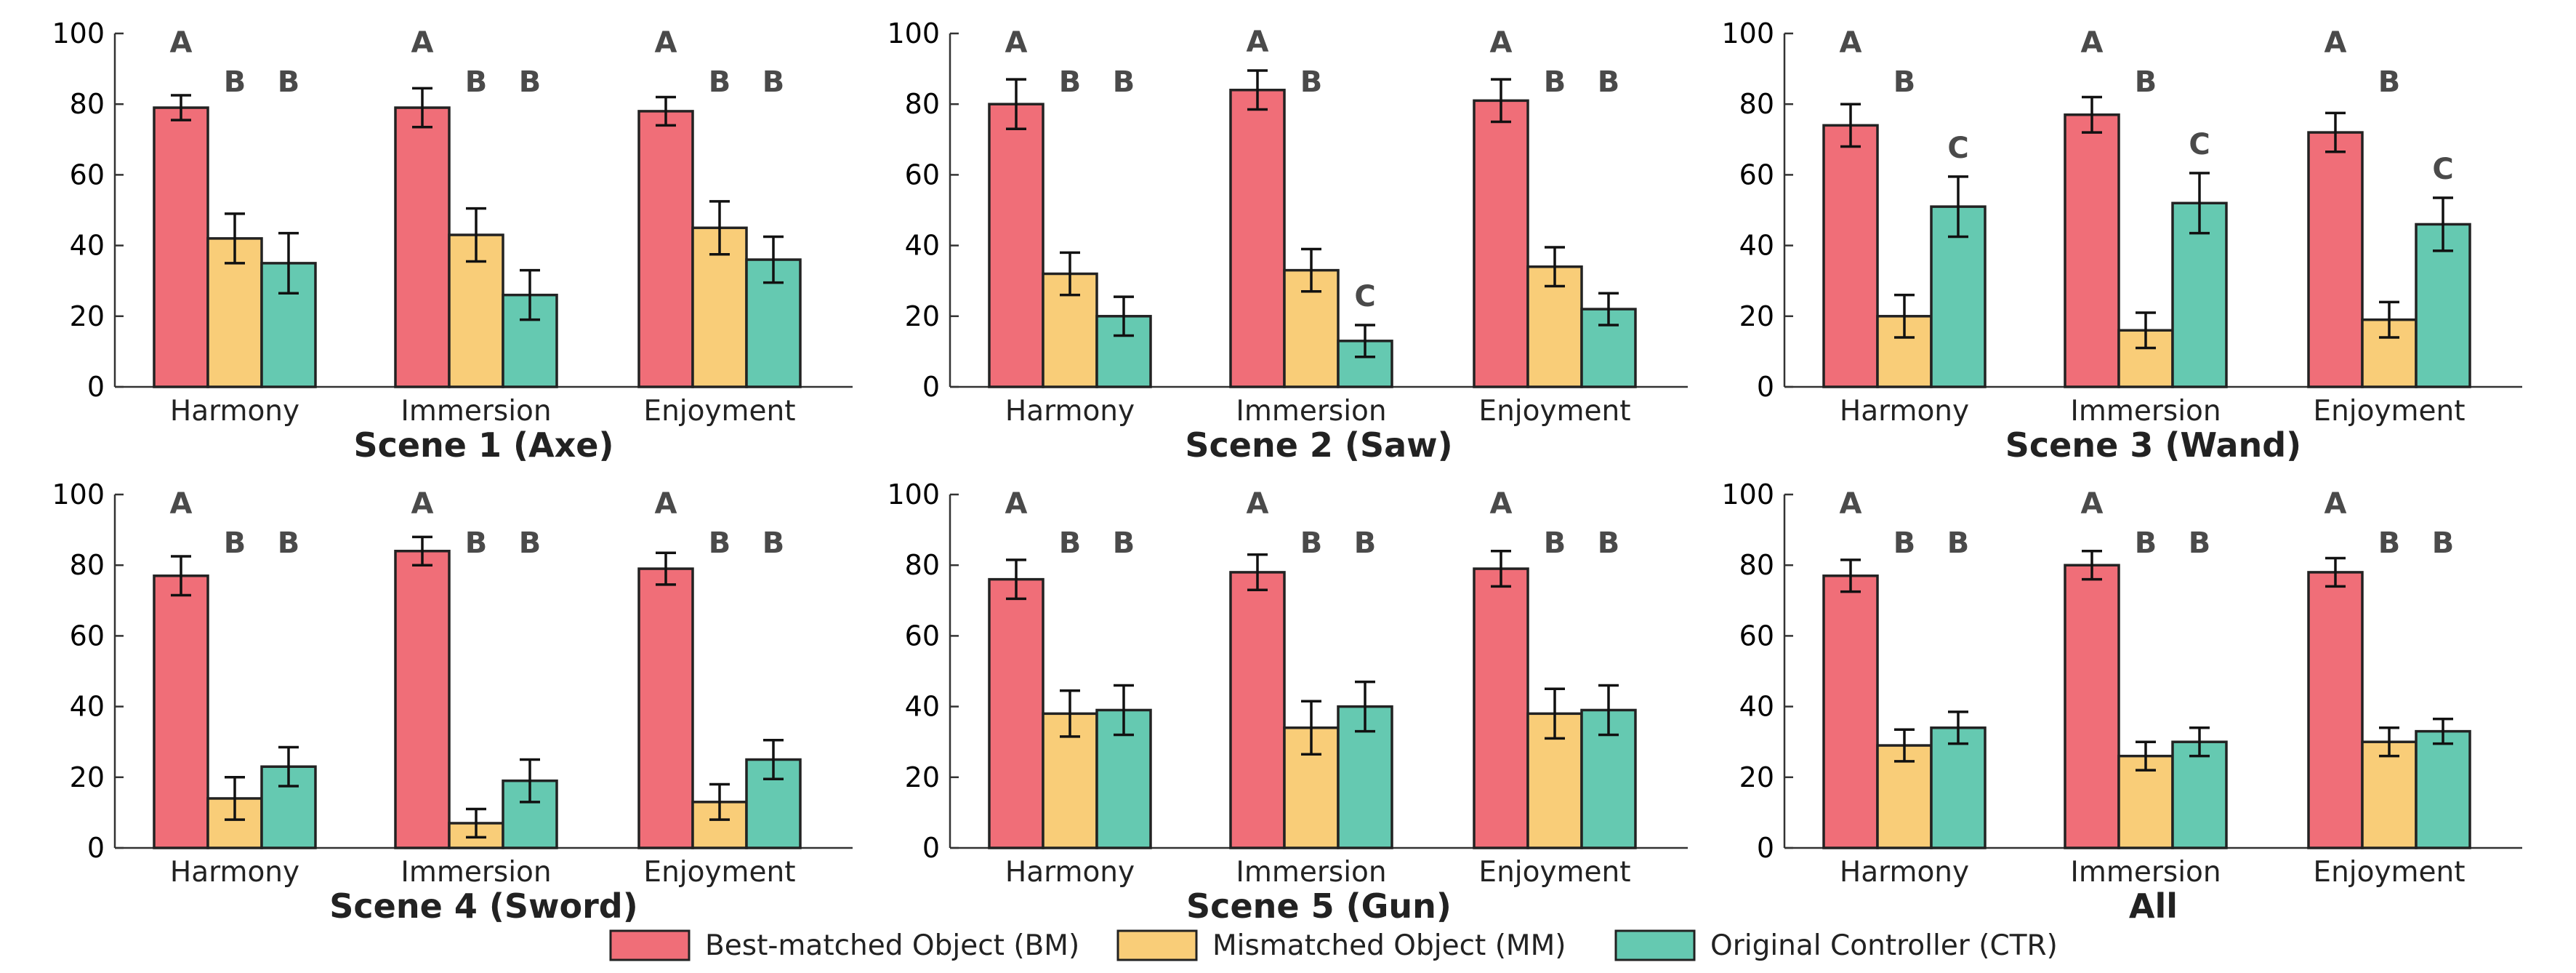 This screenshot has height=973, width=2576. Describe the element at coordinates (1389, 945) in the screenshot. I see `legend-label: Mismatched Object (MM)` at that location.